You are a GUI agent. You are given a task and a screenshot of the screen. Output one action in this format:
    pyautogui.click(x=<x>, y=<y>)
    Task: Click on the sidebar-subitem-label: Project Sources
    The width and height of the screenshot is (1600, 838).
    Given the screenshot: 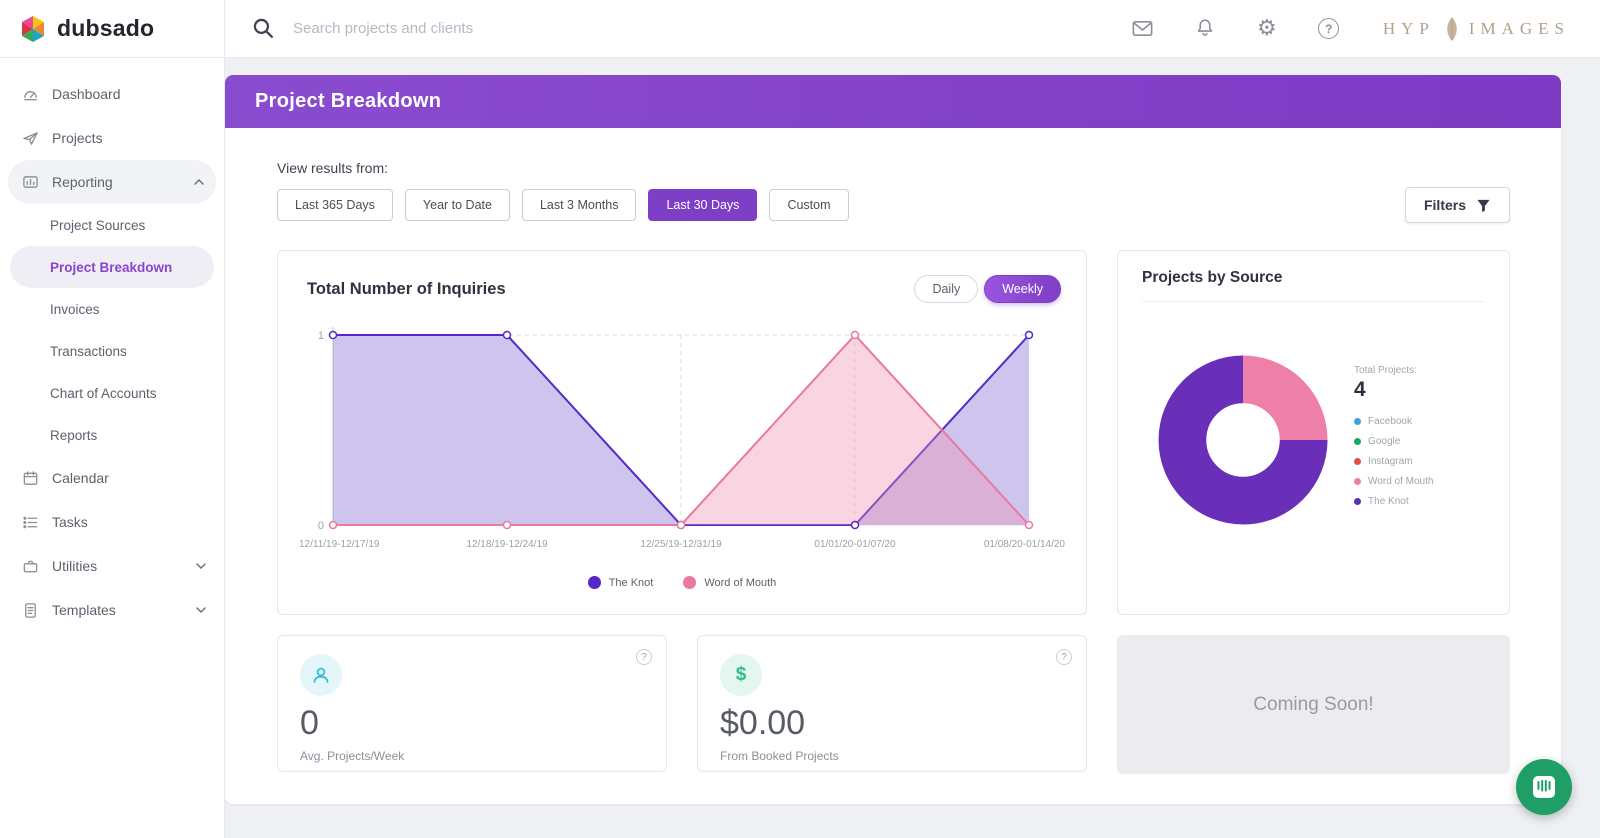 What is the action you would take?
    pyautogui.click(x=98, y=225)
    